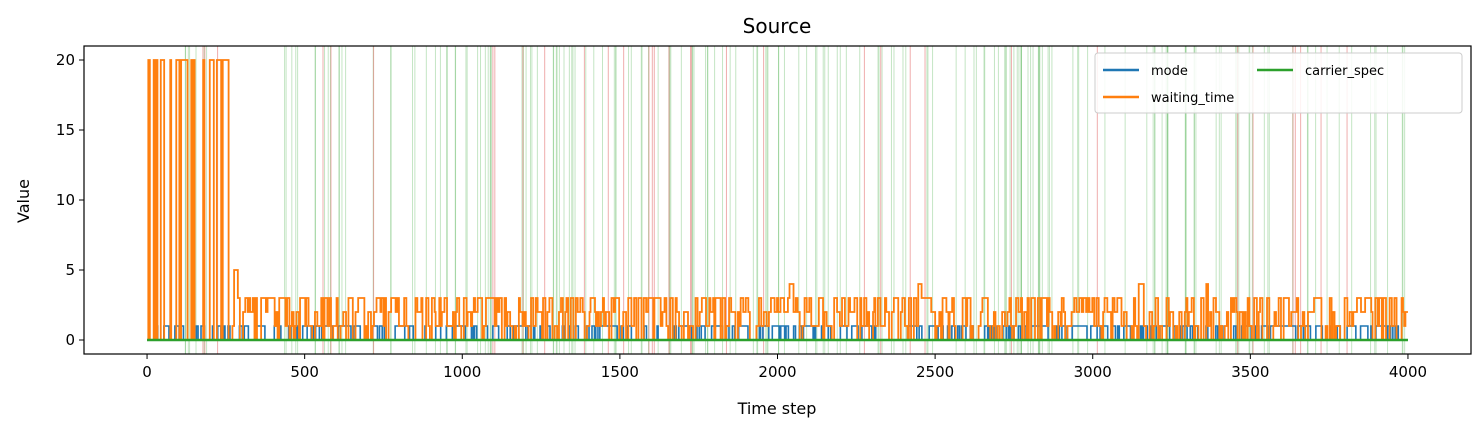 The height and width of the screenshot is (433, 1483). Describe the element at coordinates (1344, 71) in the screenshot. I see `legend-label-carrier-spec: carrier_spec` at that location.